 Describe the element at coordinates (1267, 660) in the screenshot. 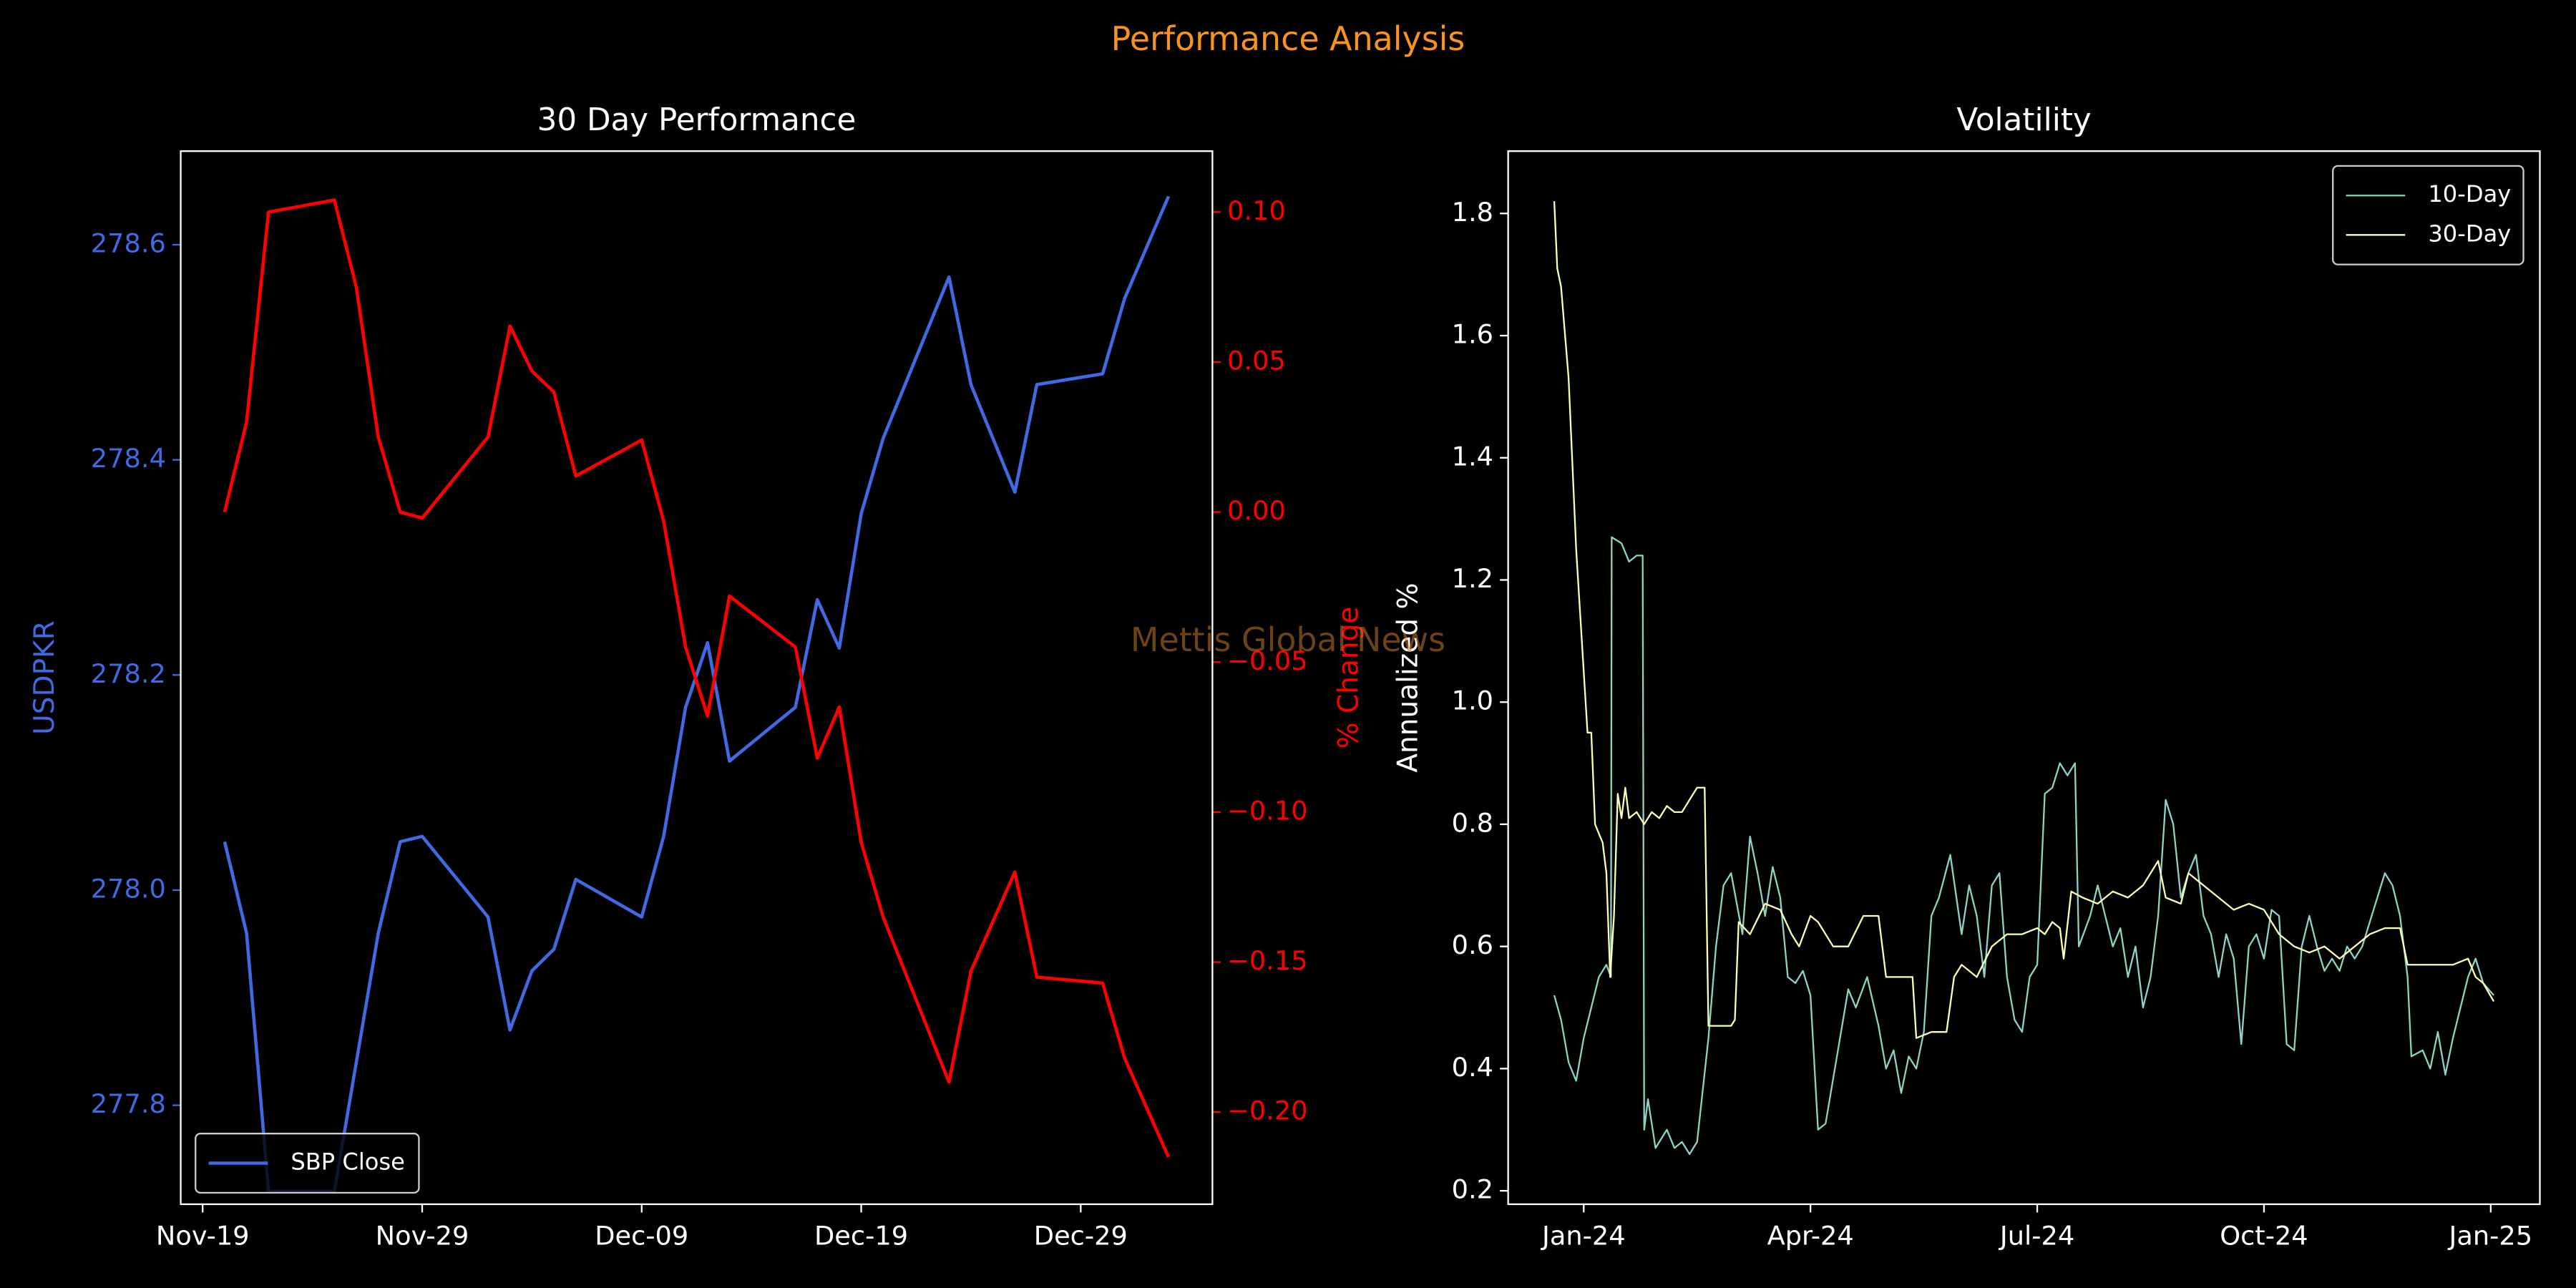

I see `y2-tick-label: −0.05` at that location.